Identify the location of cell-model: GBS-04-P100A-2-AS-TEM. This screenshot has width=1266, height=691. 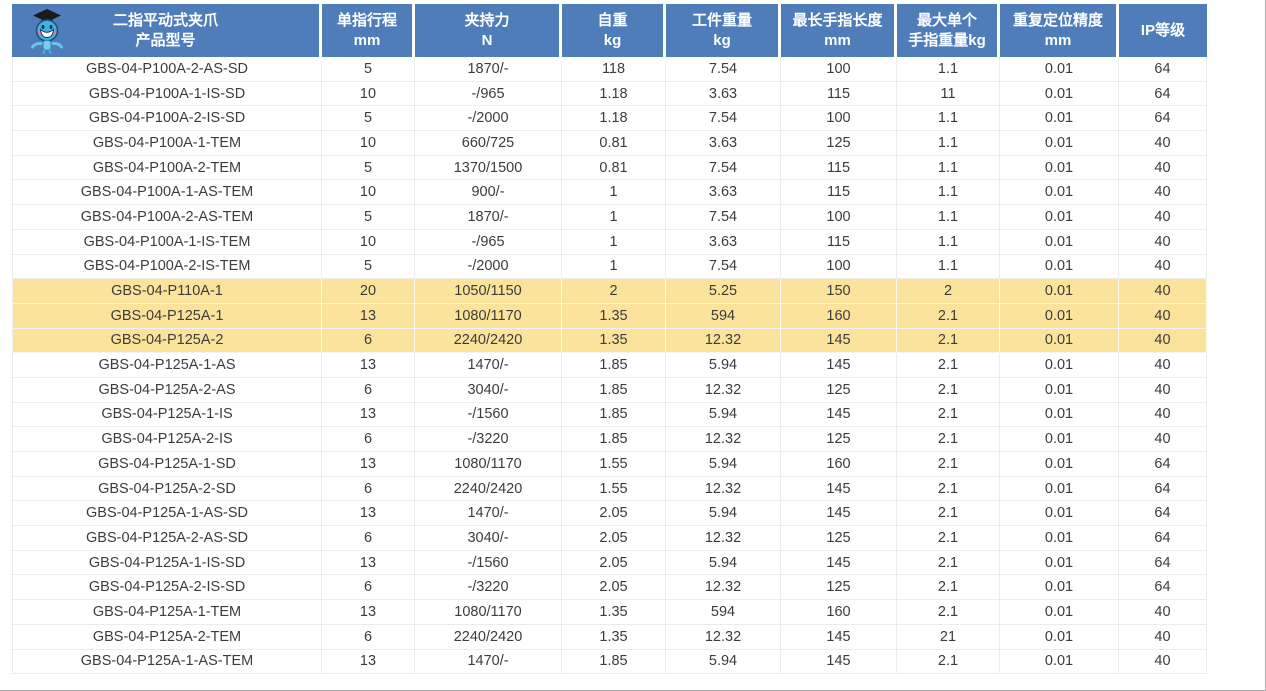
(167, 217).